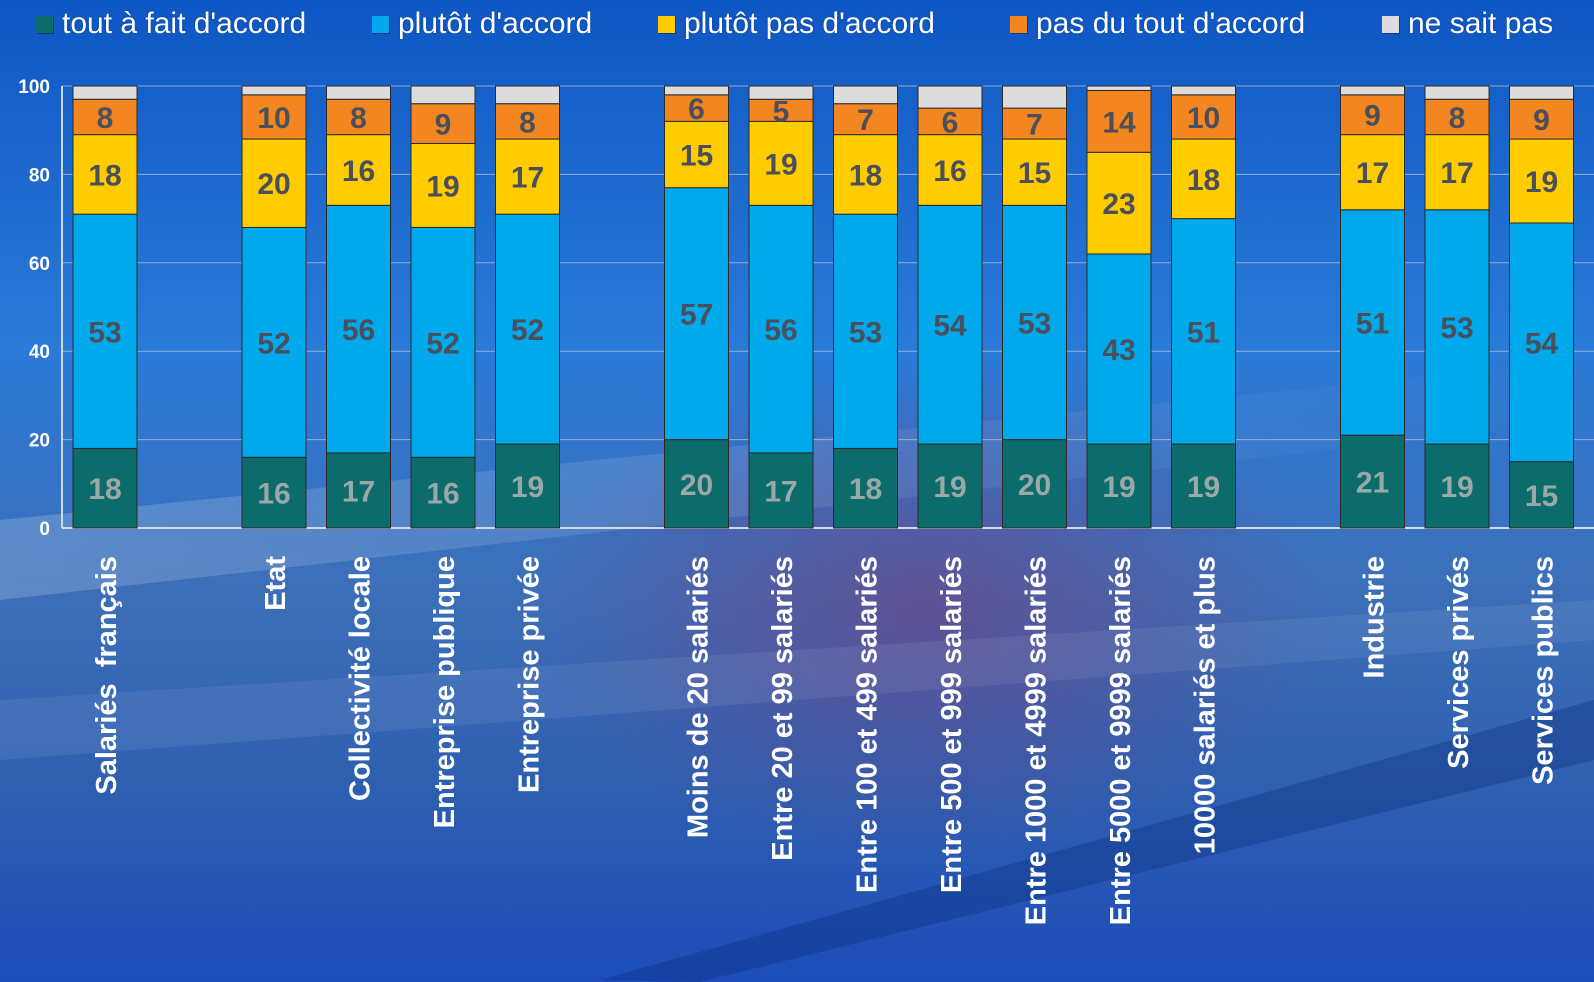 Image resolution: width=1594 pixels, height=982 pixels. I want to click on x-category-label: Etat, so click(276, 583).